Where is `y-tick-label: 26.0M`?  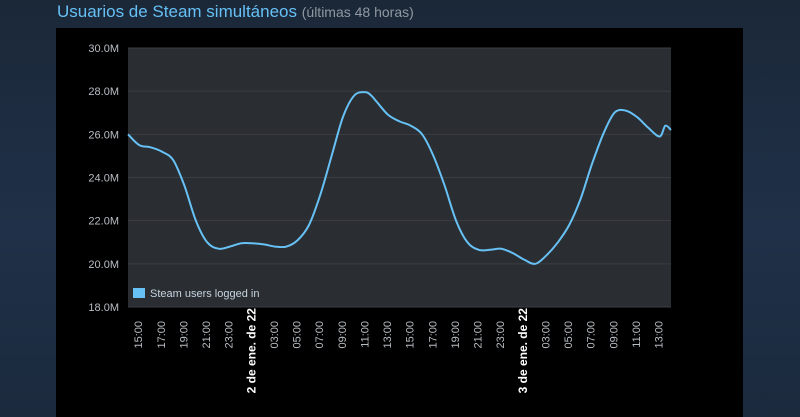
y-tick-label: 26.0M is located at coordinates (103, 135).